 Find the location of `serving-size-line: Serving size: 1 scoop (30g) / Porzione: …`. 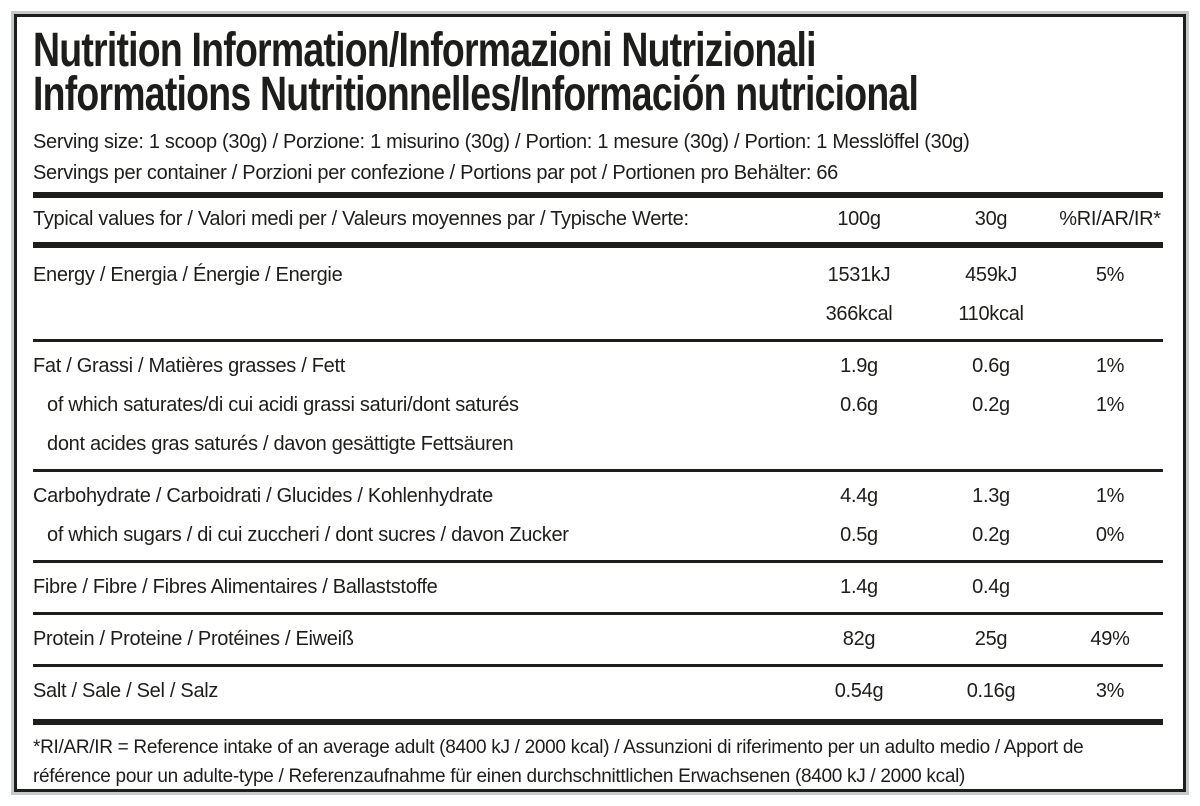

serving-size-line: Serving size: 1 scoop (30g) / Porzione: … is located at coordinates (501, 142).